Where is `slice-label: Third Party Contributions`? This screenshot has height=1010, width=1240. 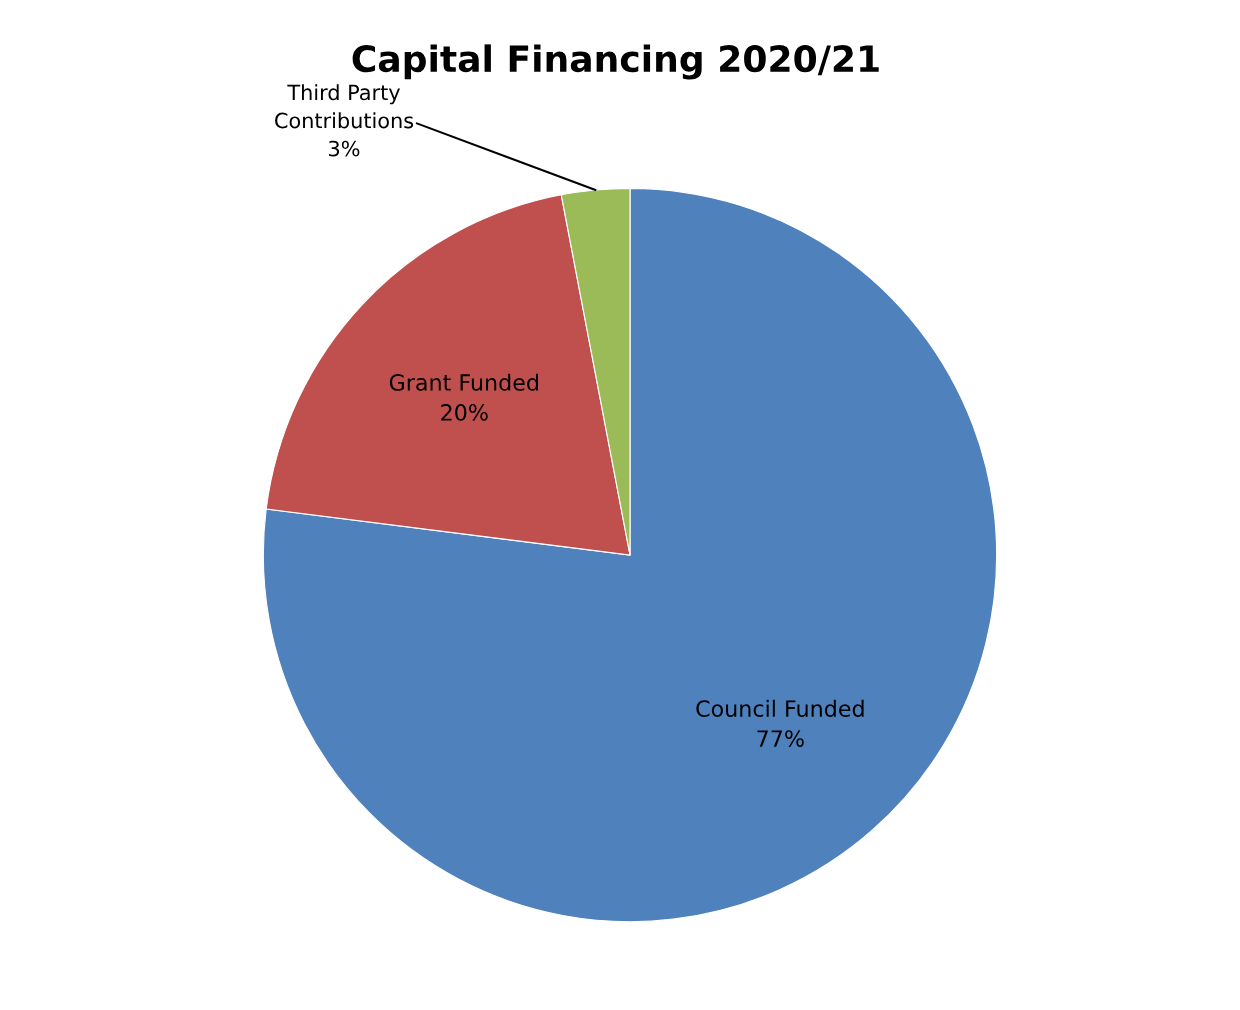
slice-label: Third Party Contributions is located at coordinates (344, 106).